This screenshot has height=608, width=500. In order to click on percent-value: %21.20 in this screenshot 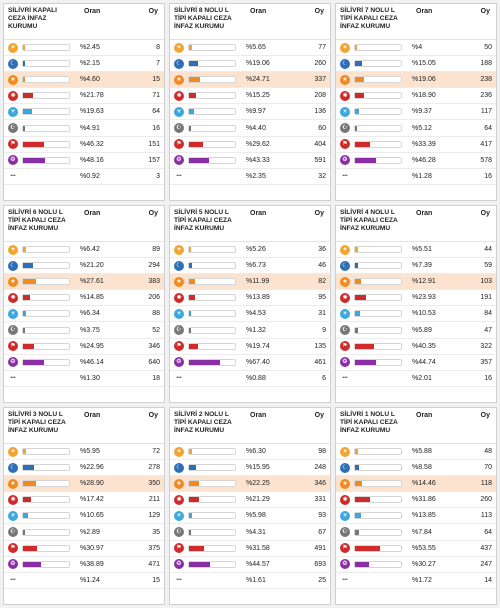, I will do `click(92, 266)`.